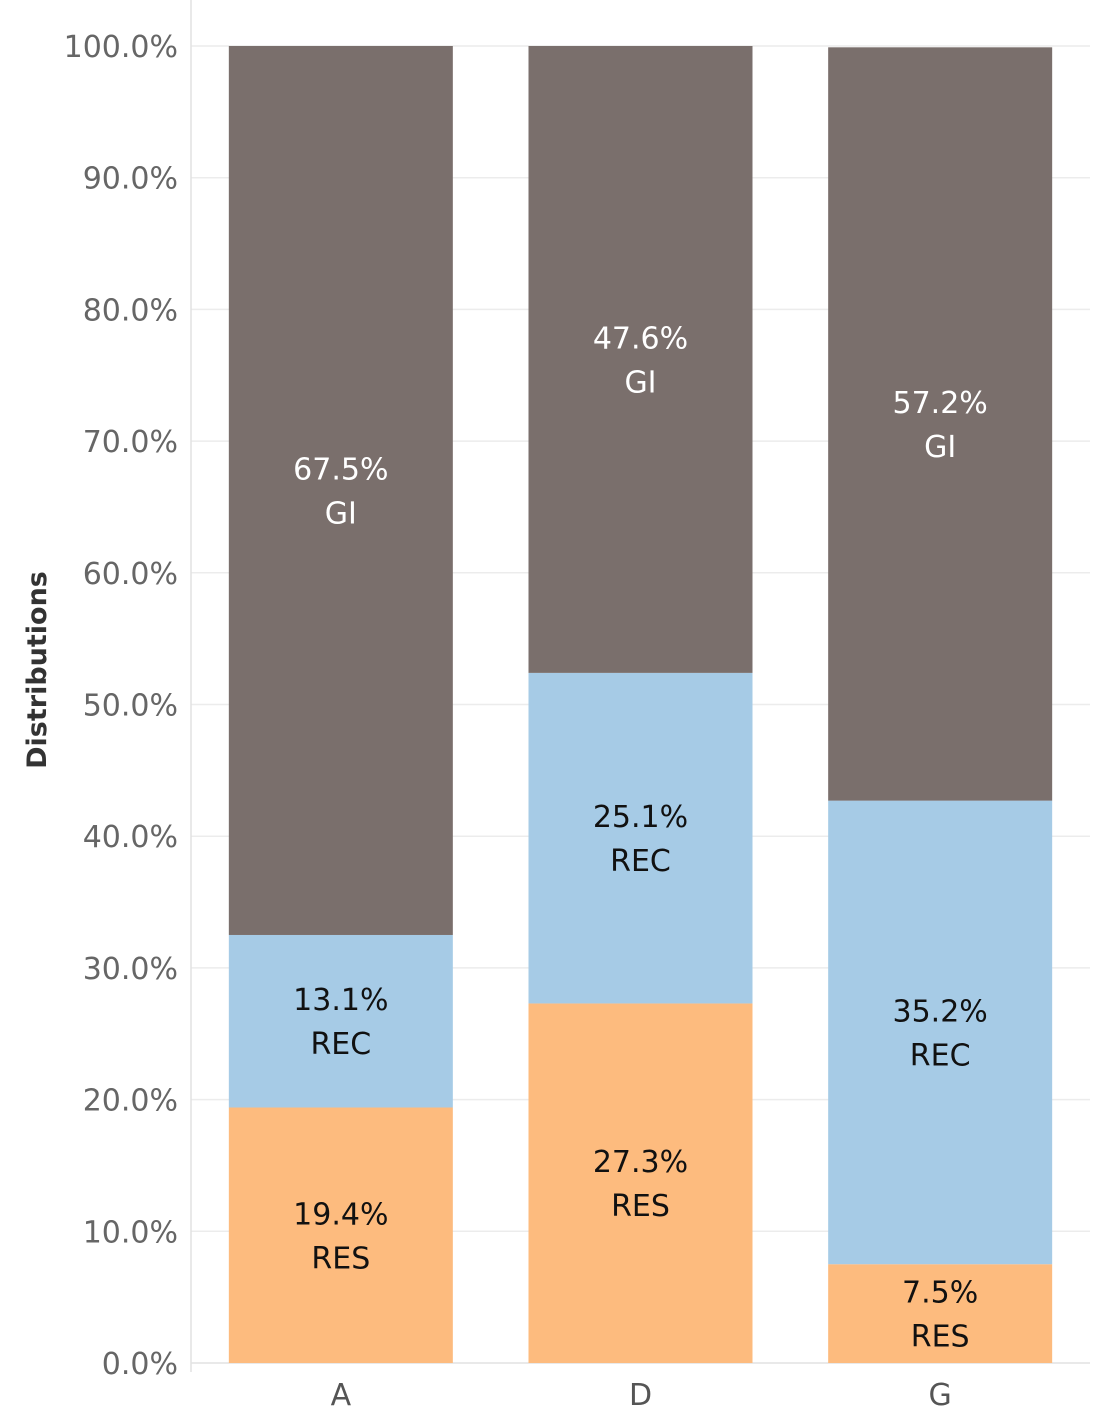  I want to click on y-tick-label: 60.0%, so click(130, 574).